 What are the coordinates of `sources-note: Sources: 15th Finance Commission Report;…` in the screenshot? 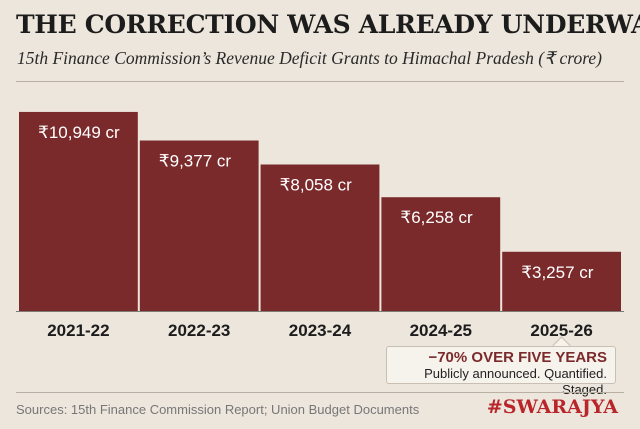 It's located at (218, 409).